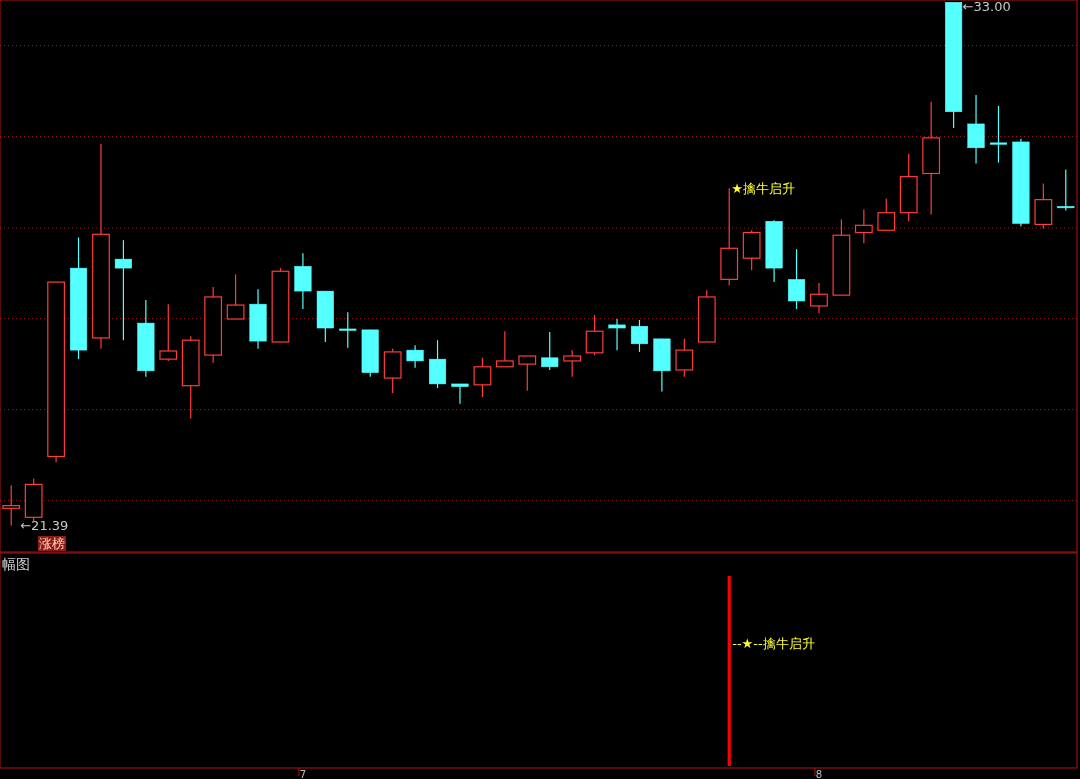 This screenshot has height=779, width=1080. What do you see at coordinates (986, 7) in the screenshot?
I see `annotation: ←33.00` at bounding box center [986, 7].